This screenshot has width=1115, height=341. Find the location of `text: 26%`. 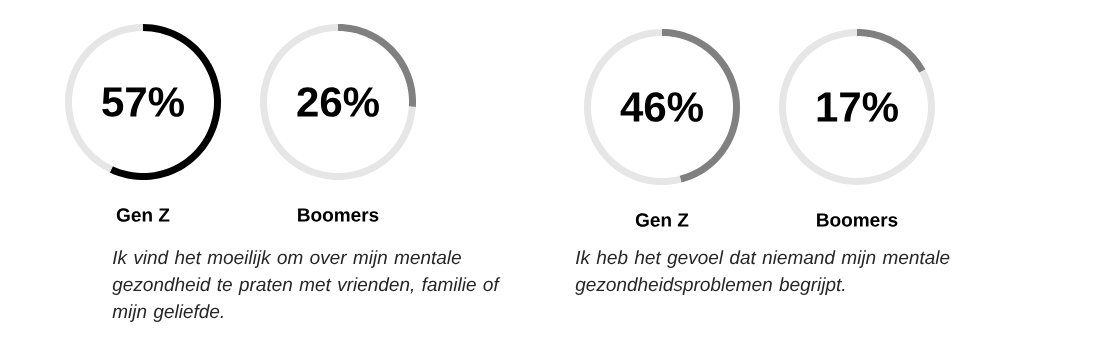

text: 26% is located at coordinates (338, 102).